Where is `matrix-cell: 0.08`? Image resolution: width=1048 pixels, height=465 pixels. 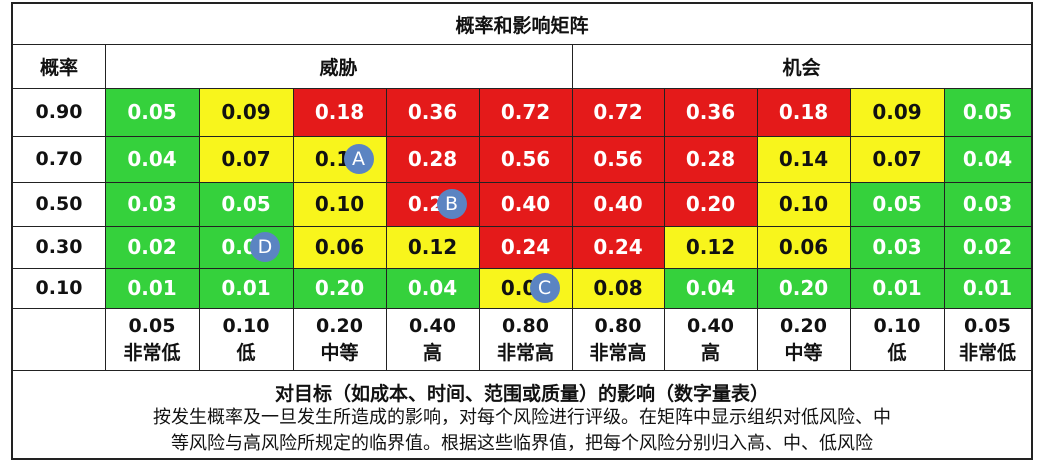
matrix-cell: 0.08 is located at coordinates (618, 288).